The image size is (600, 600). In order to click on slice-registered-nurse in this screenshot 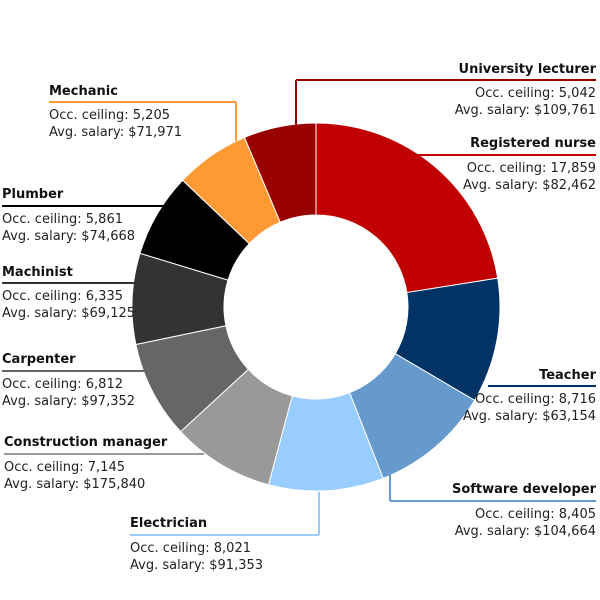, I will do `click(407, 208)`.